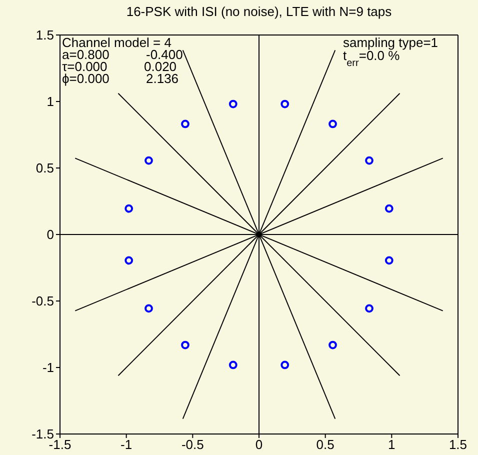  Describe the element at coordinates (45, 35) in the screenshot. I see `y-tick-label: 1.5` at that location.